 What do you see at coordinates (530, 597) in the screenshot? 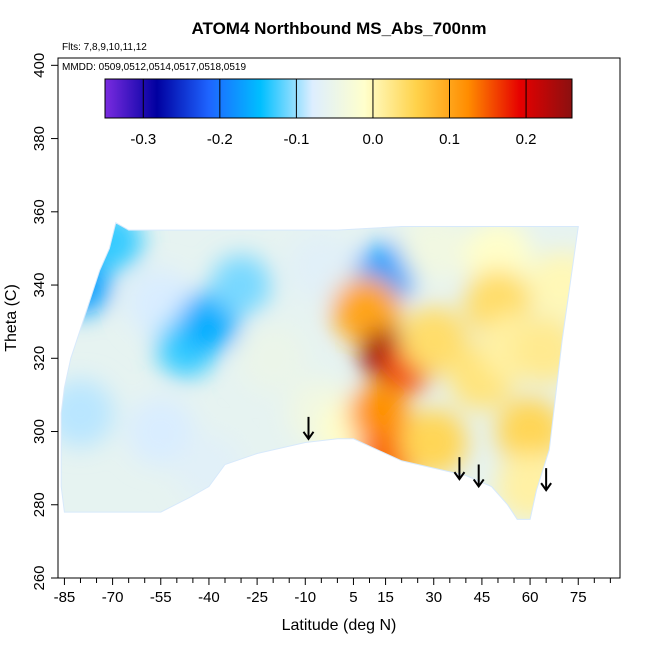
I see `x-tick-label: 60` at bounding box center [530, 597].